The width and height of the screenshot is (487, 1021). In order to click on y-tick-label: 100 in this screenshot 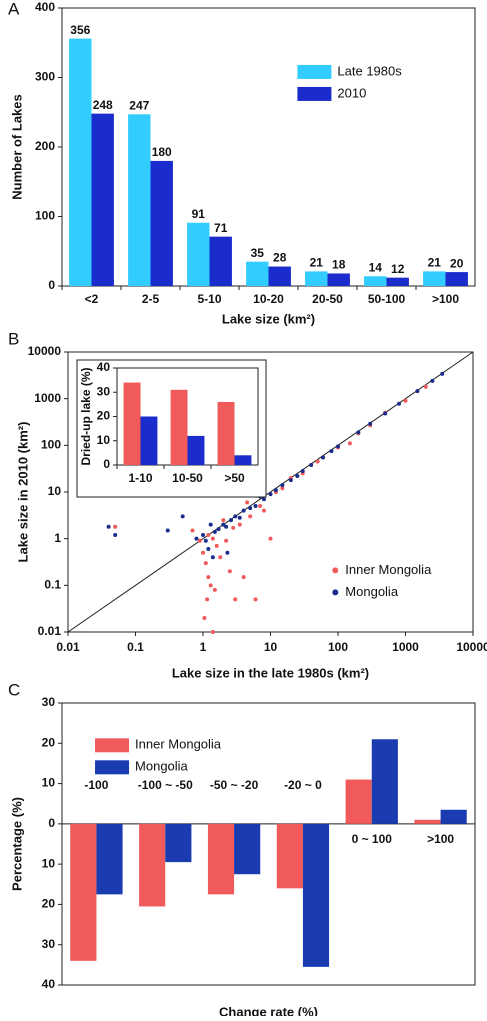, I will do `click(51, 445)`.